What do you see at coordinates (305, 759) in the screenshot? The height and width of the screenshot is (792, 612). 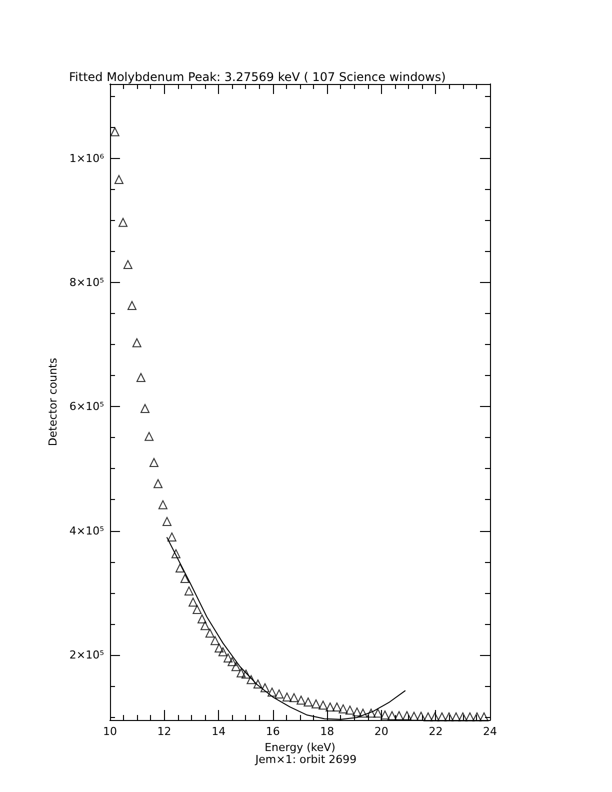 I see `text: Jem×1: orbit 2699` at bounding box center [305, 759].